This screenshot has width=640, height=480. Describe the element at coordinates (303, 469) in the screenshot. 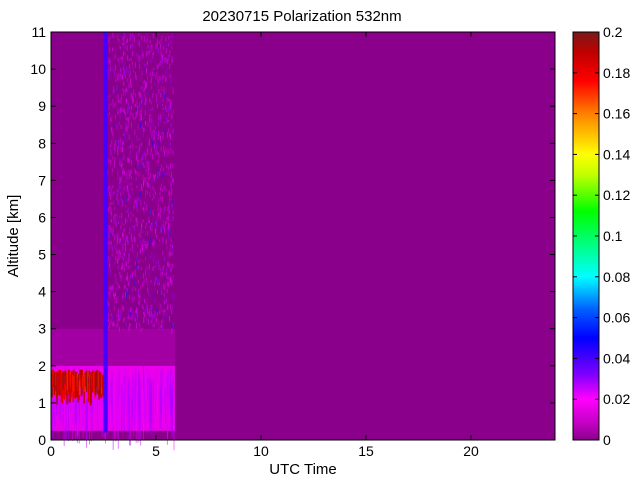

I see `x-axis-label: UTC Time` at that location.